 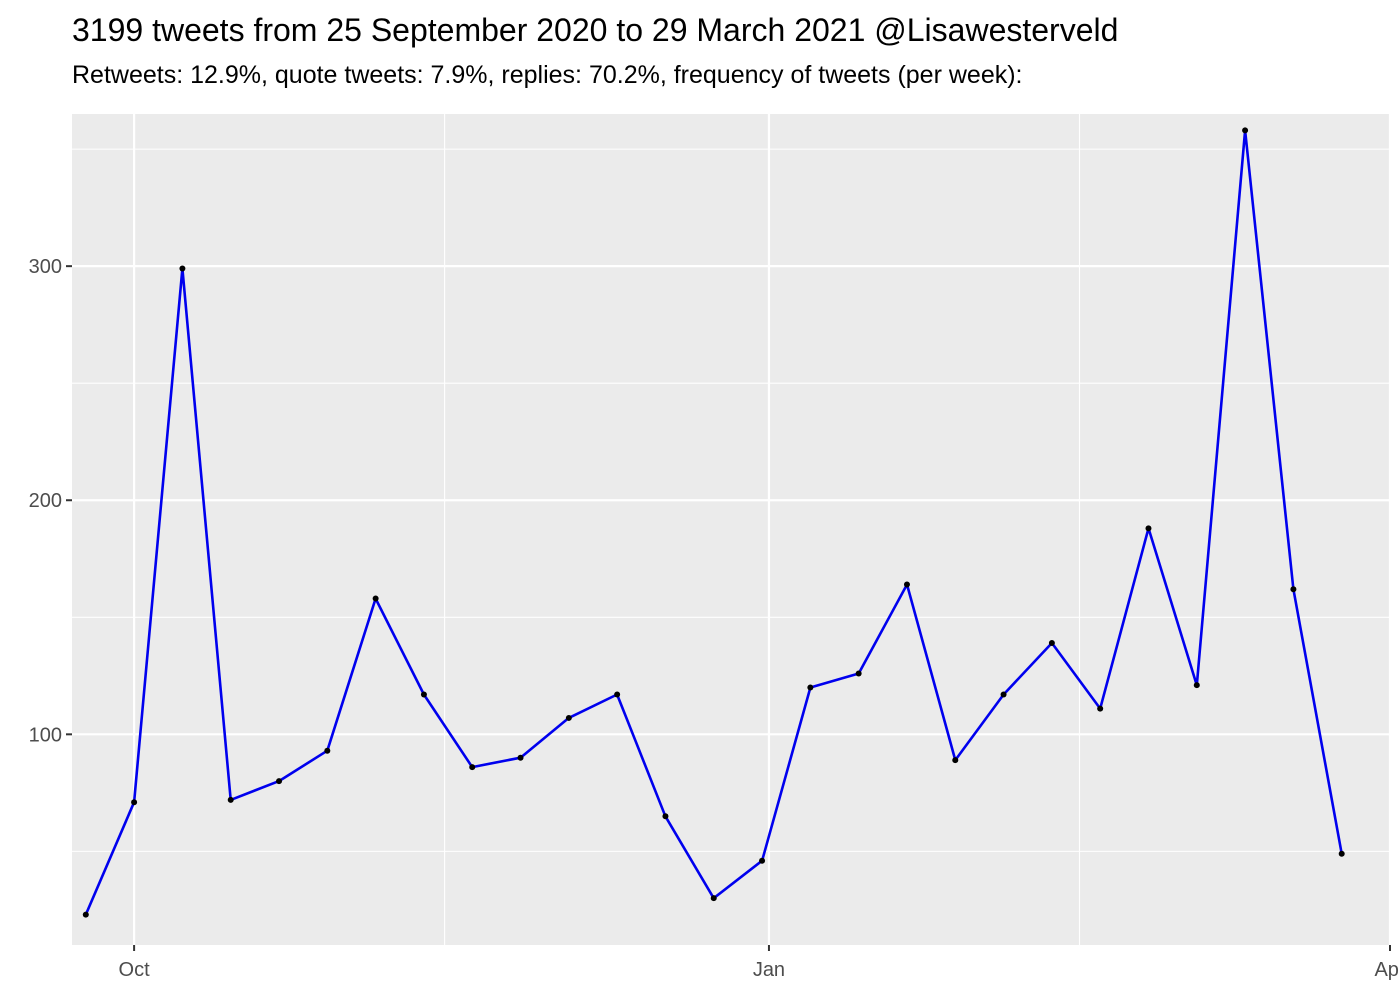 I want to click on y-tick-label: 100, so click(x=45, y=735).